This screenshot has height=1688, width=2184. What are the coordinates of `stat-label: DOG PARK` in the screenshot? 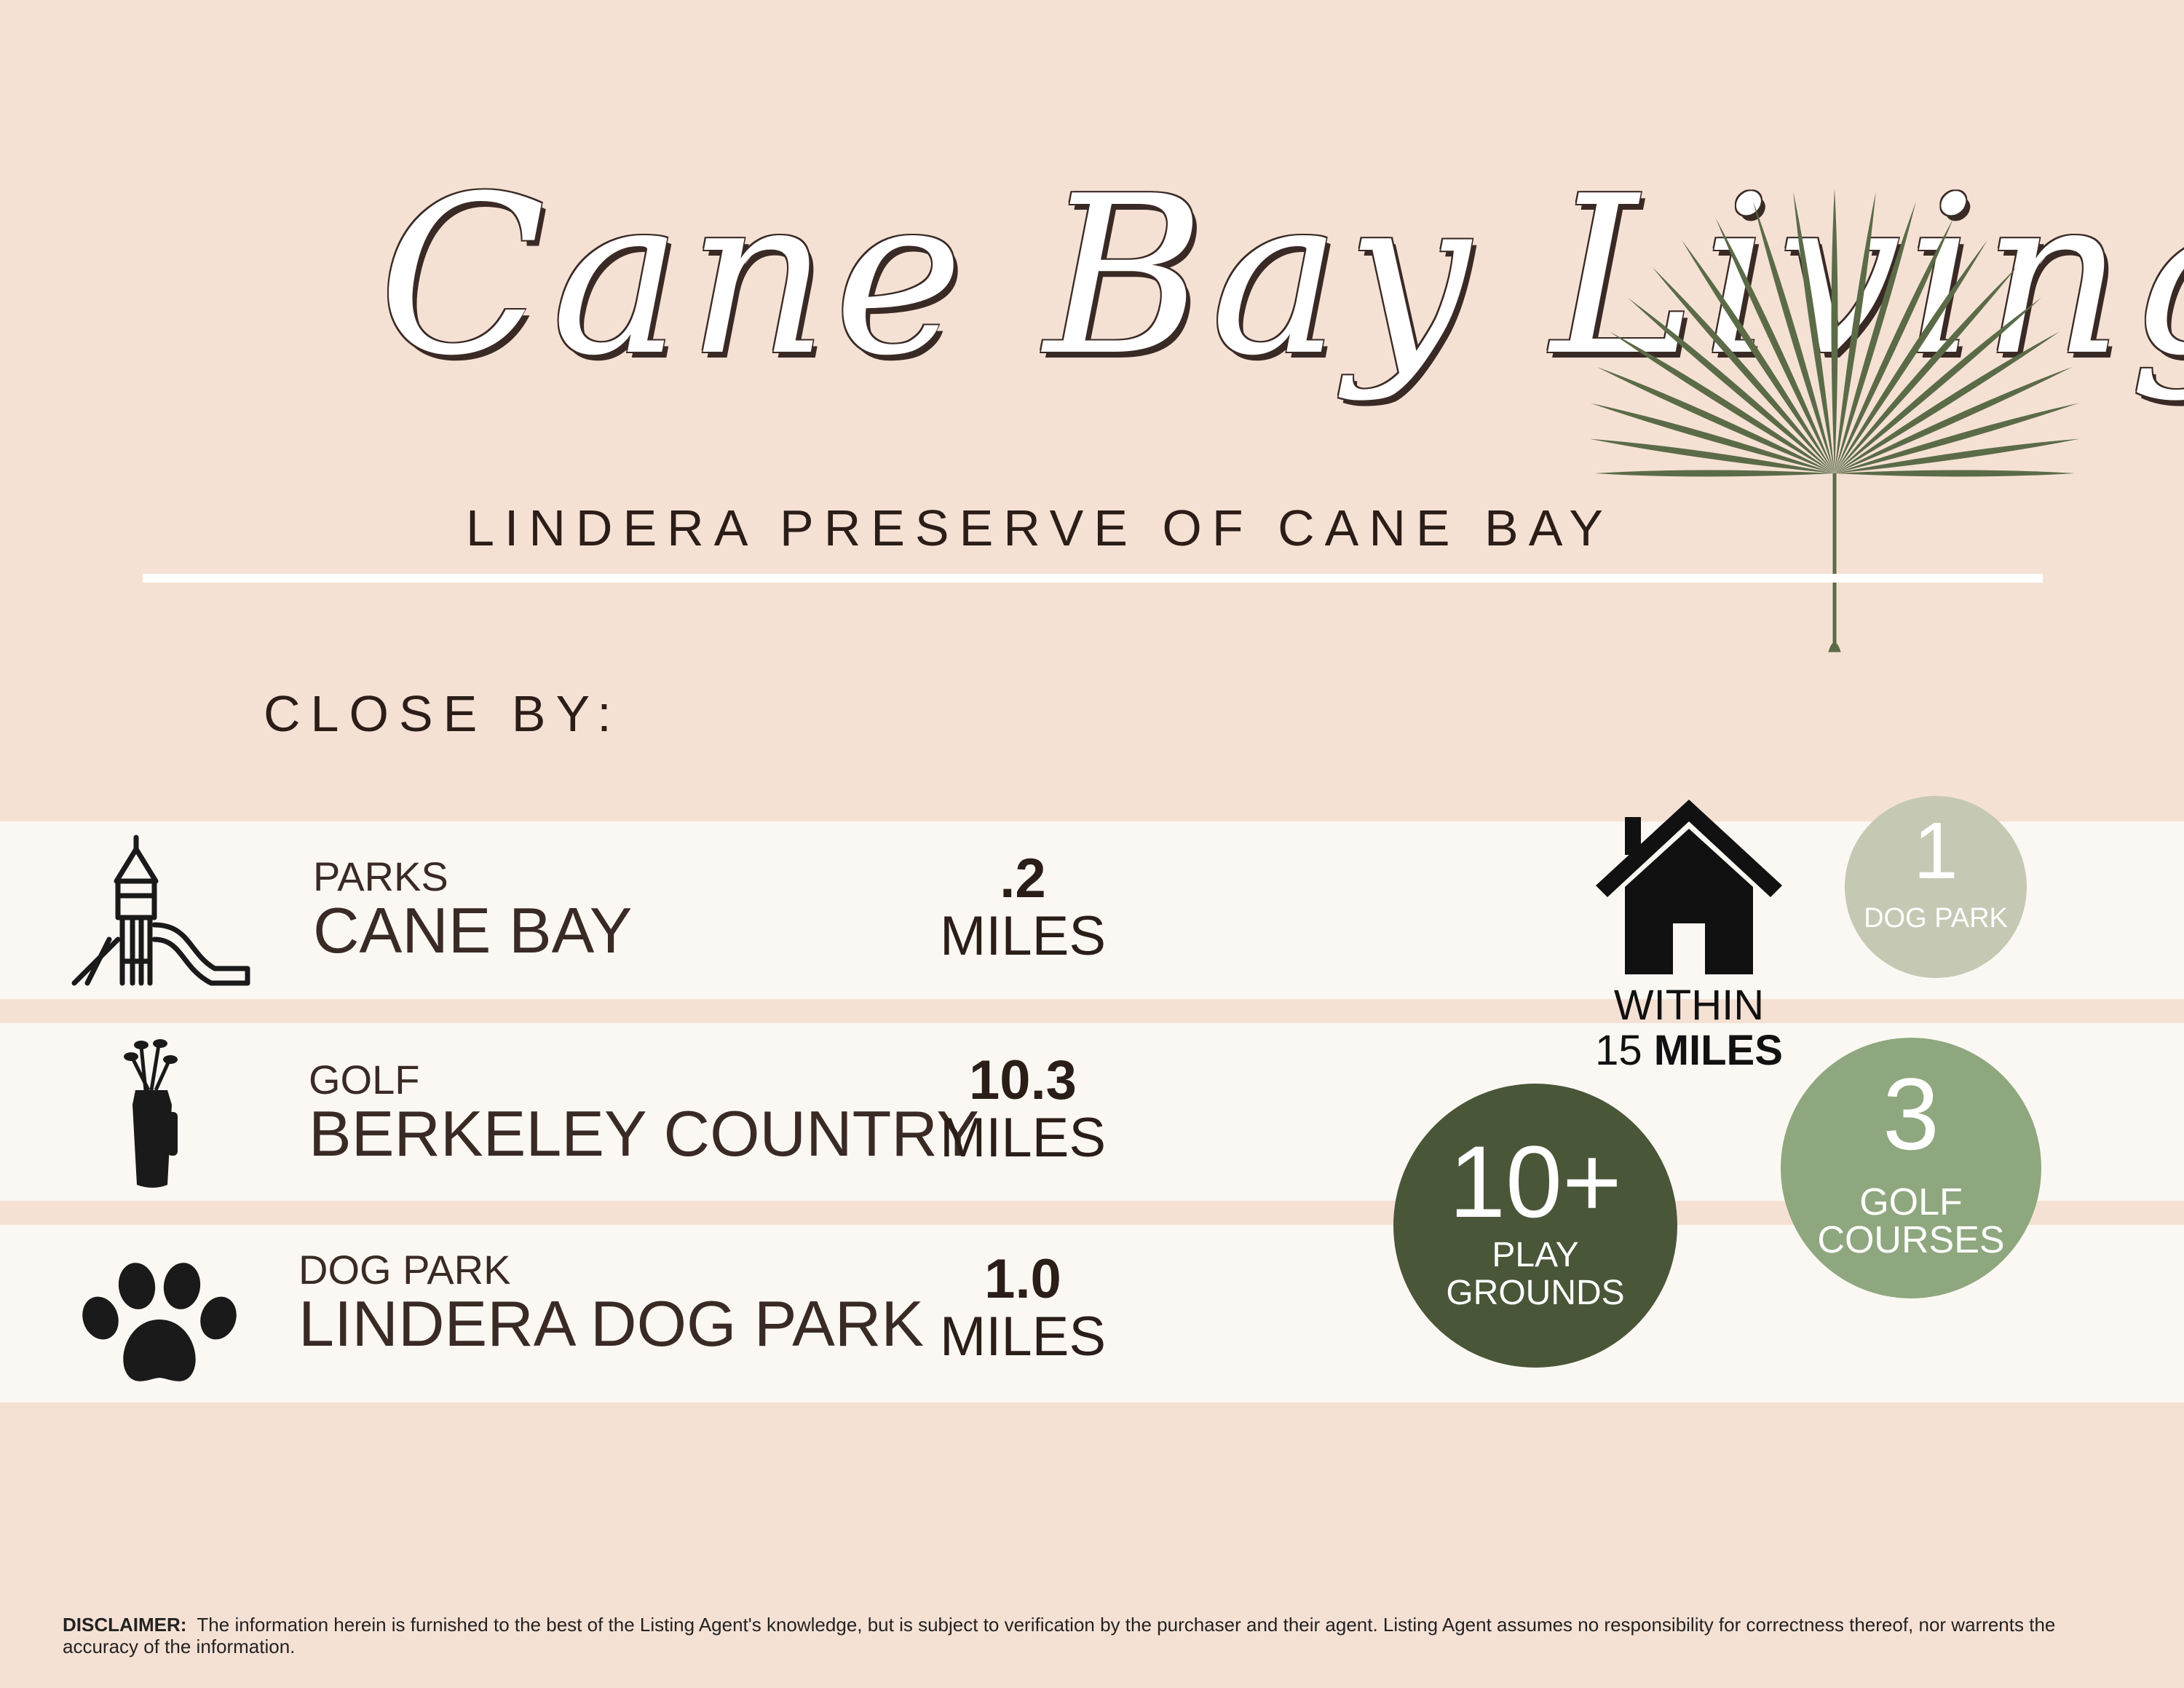 It's located at (1936, 918).